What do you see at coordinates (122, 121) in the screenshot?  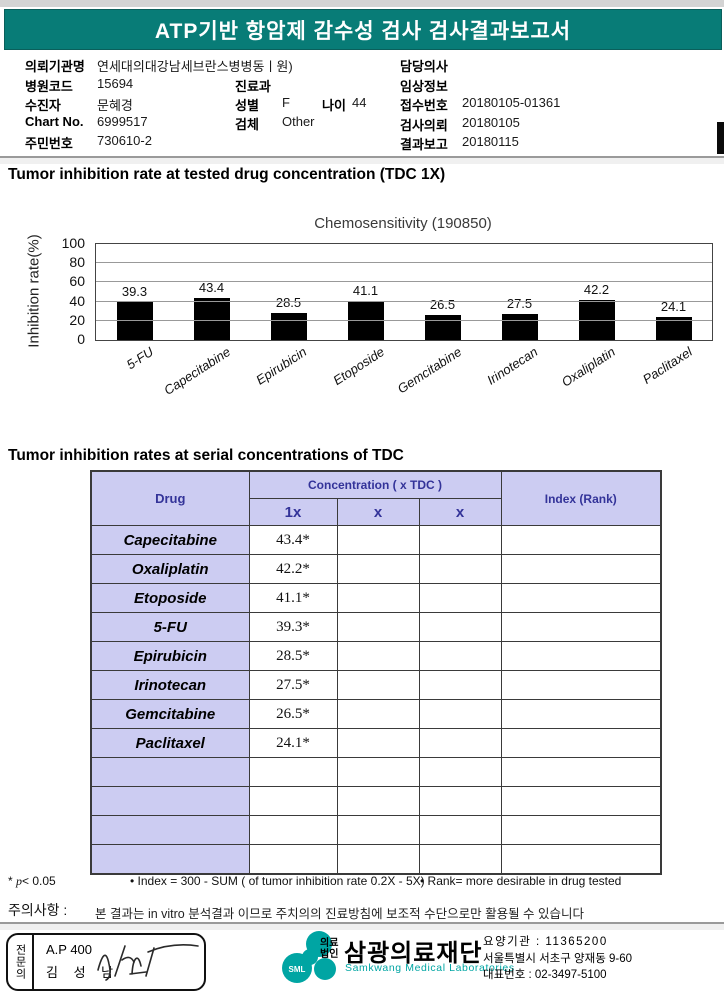 I see `chart-no-value: 6999517` at bounding box center [122, 121].